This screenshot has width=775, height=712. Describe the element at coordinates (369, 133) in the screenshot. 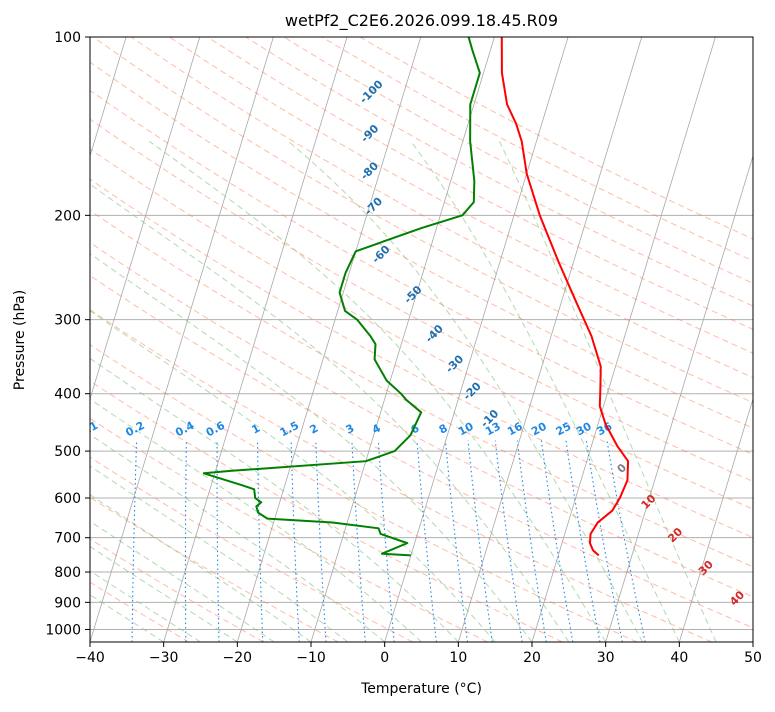

I see `dry-adiabat-label: -90` at that location.